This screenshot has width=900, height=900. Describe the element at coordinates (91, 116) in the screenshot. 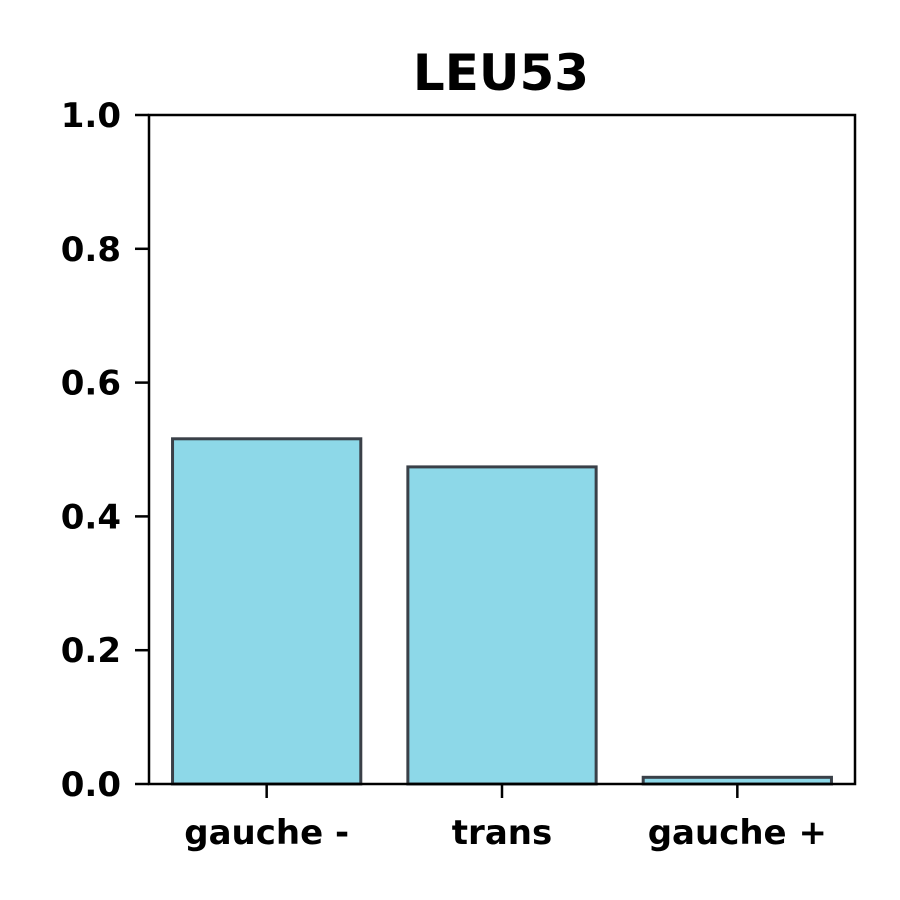

I see `y-tick-label: 1.0` at that location.